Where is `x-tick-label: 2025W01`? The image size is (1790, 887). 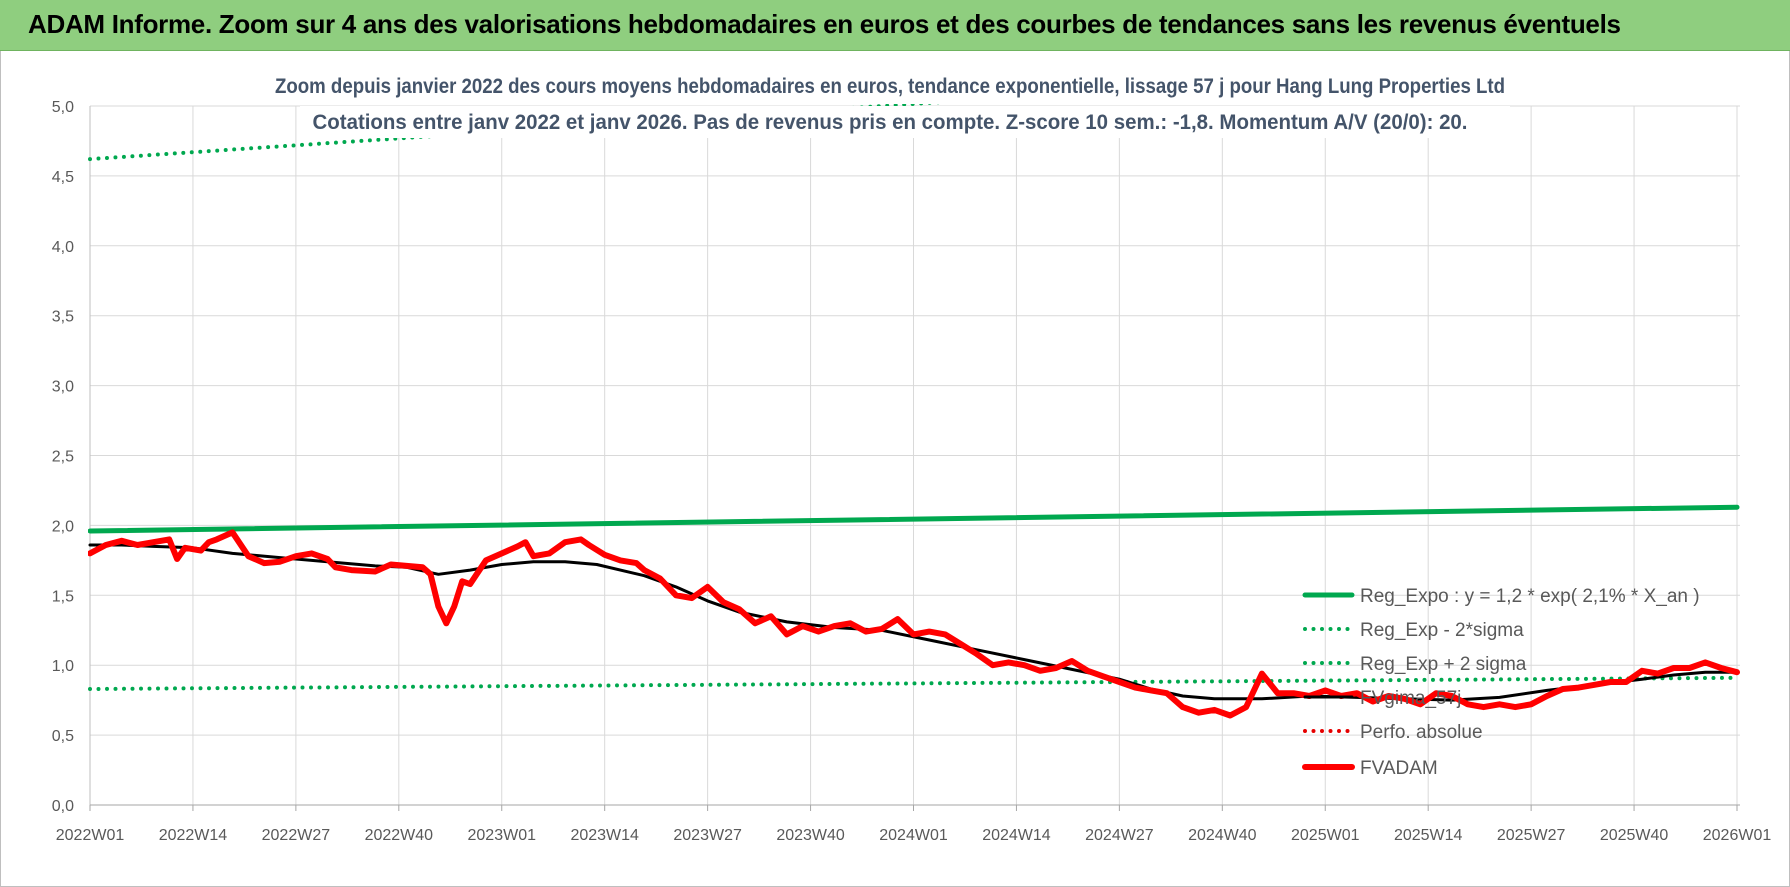 x-tick-label: 2025W01 is located at coordinates (1325, 835).